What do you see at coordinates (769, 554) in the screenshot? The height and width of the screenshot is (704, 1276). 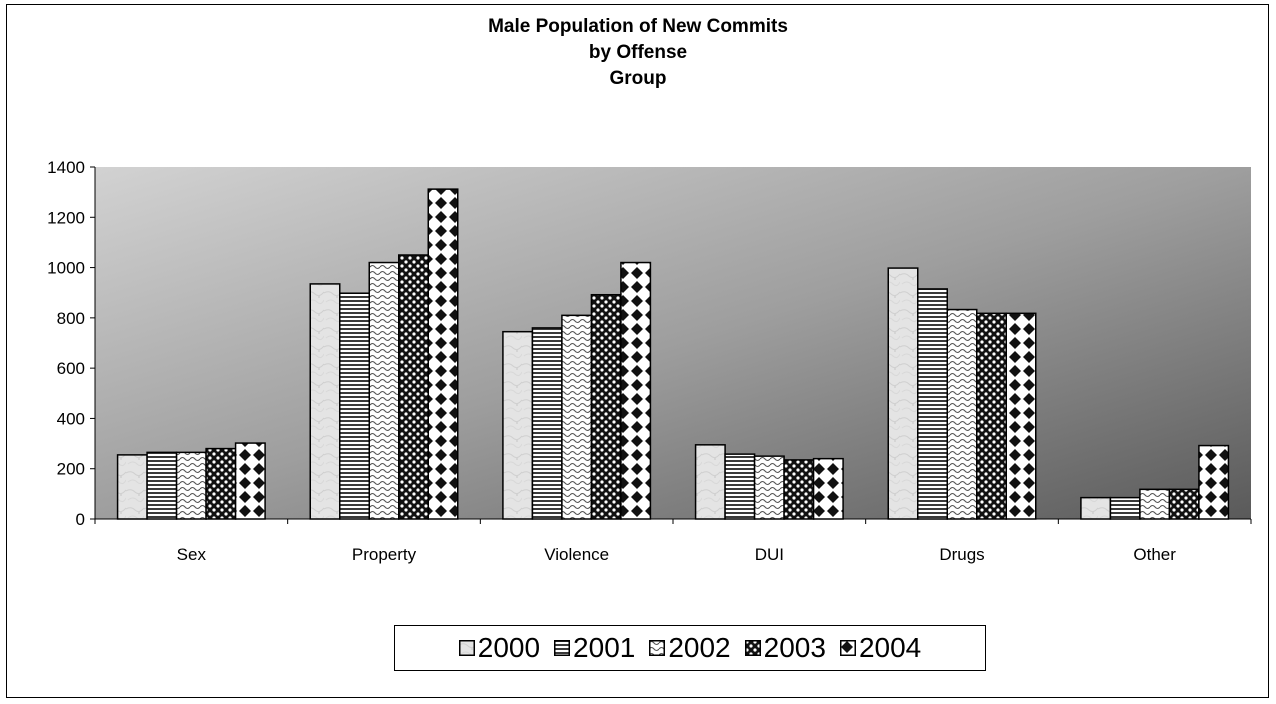 I see `x-tick-label: DUI` at bounding box center [769, 554].